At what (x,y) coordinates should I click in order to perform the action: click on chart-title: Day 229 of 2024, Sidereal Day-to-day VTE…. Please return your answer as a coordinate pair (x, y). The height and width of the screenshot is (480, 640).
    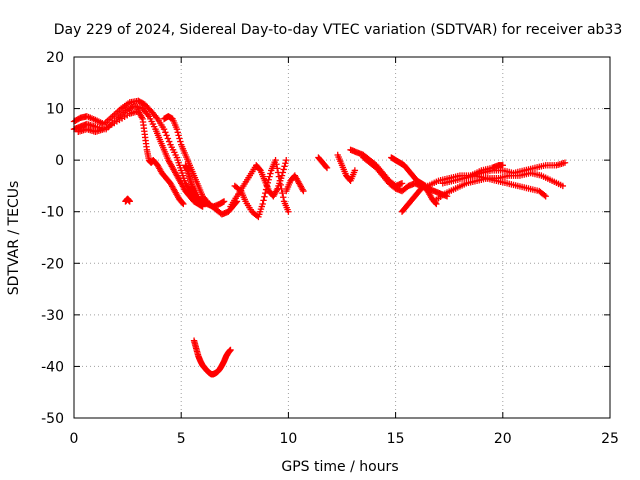
    Looking at the image, I should click on (338, 30).